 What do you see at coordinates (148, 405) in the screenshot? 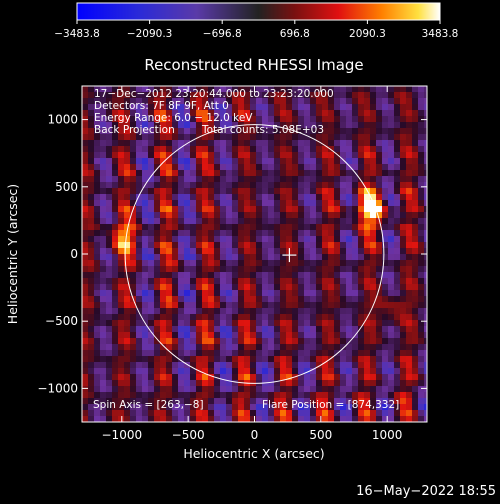
I see `annotation-spin-axis: Spin Axis = [263,−8]` at bounding box center [148, 405].